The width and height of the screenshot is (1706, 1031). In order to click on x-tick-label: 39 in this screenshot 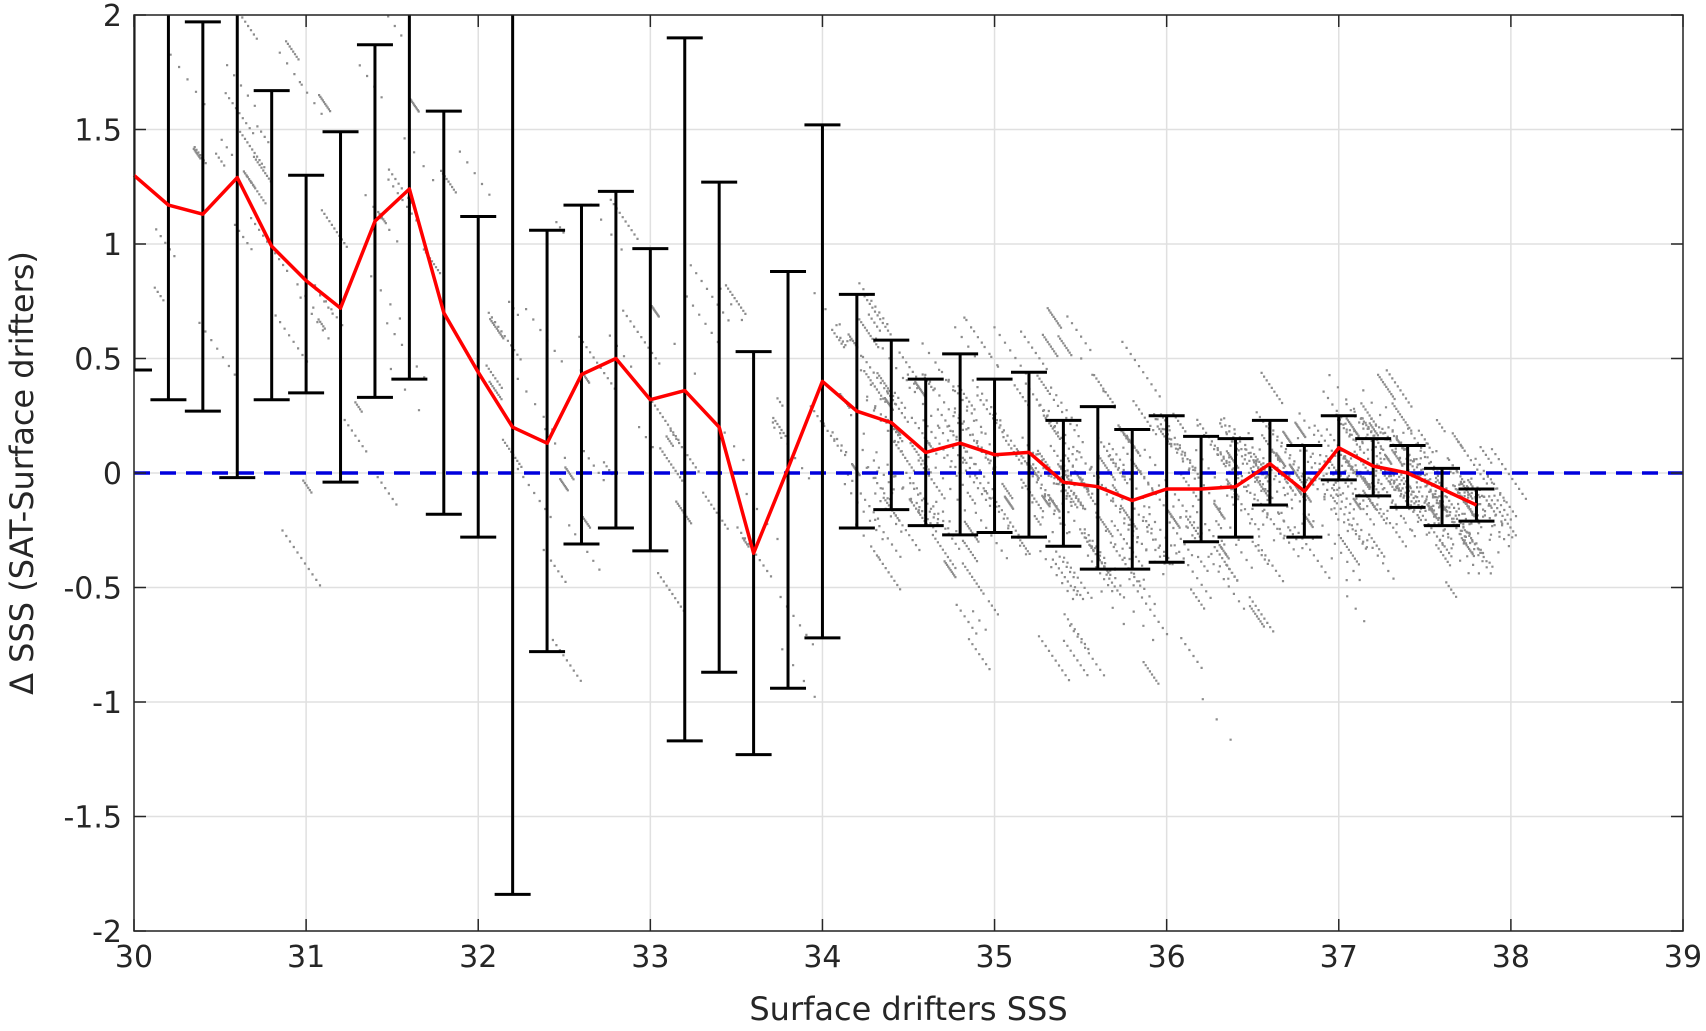, I will do `click(1683, 957)`.